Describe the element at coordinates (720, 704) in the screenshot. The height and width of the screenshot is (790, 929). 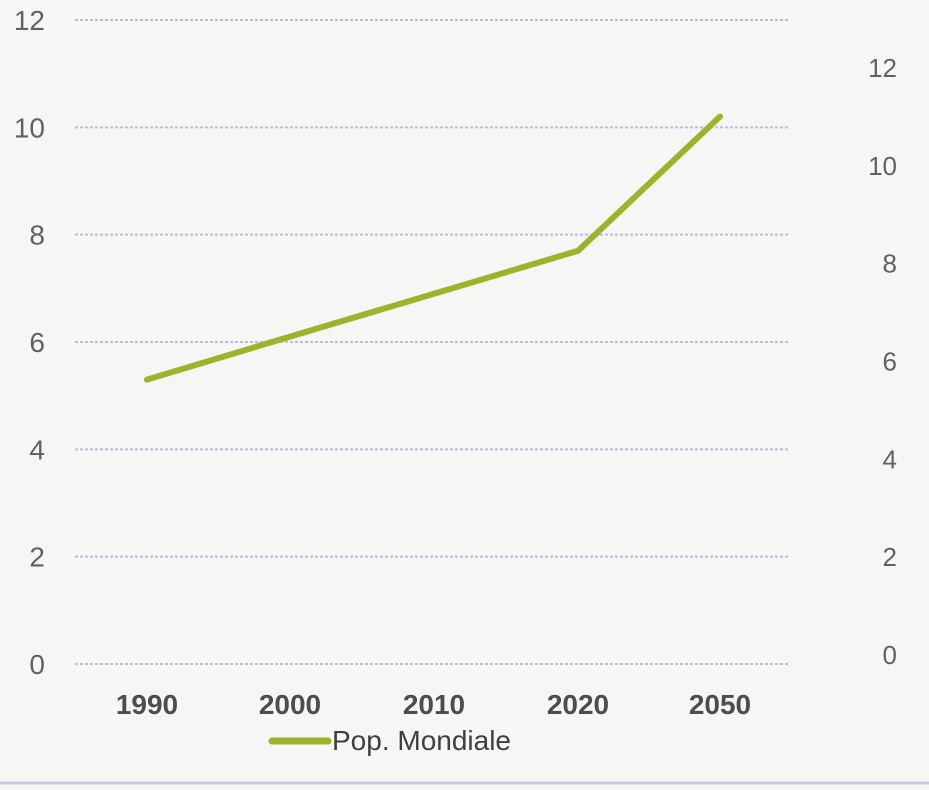
I see `x-tick-label: 2050` at that location.